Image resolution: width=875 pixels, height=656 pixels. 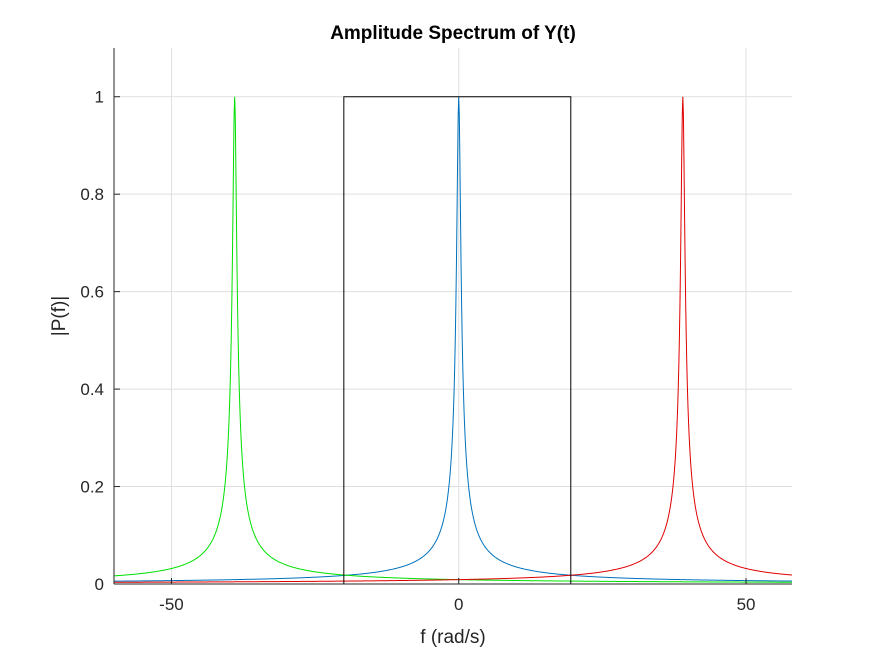 What do you see at coordinates (99, 584) in the screenshot?
I see `y-tick-label: 0` at bounding box center [99, 584].